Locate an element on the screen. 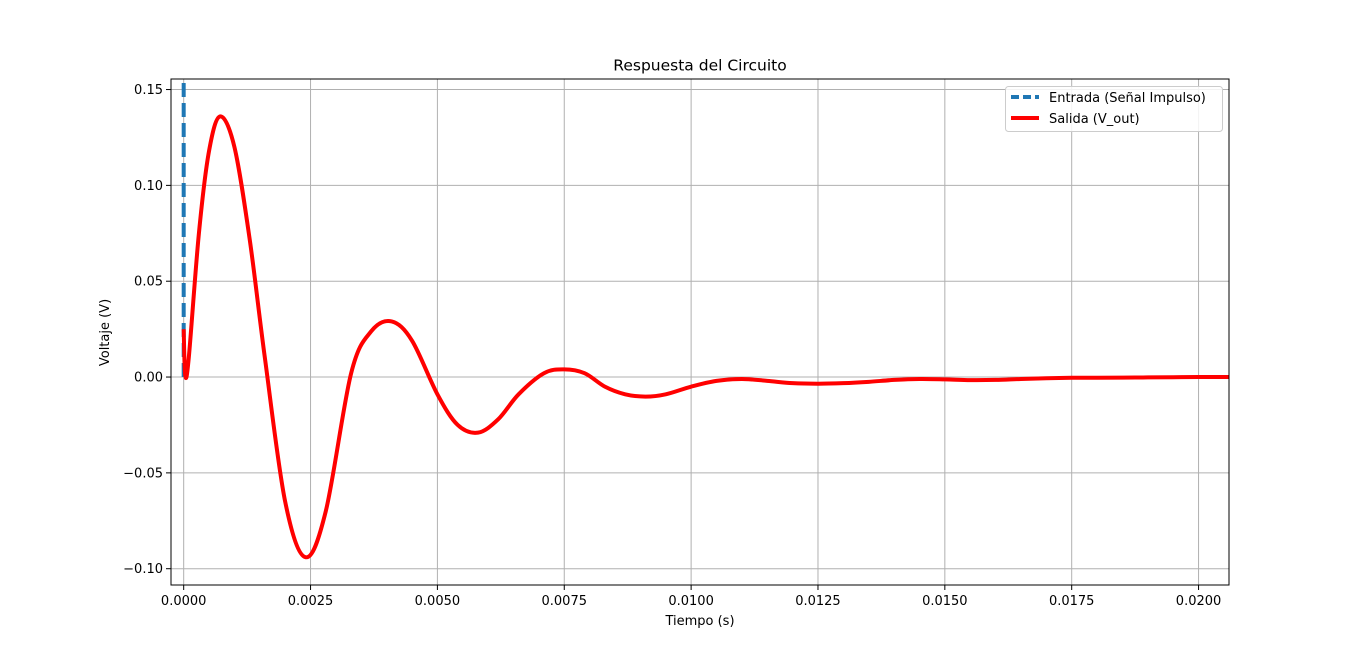  y-tick-label: −0.10 is located at coordinates (143, 569).